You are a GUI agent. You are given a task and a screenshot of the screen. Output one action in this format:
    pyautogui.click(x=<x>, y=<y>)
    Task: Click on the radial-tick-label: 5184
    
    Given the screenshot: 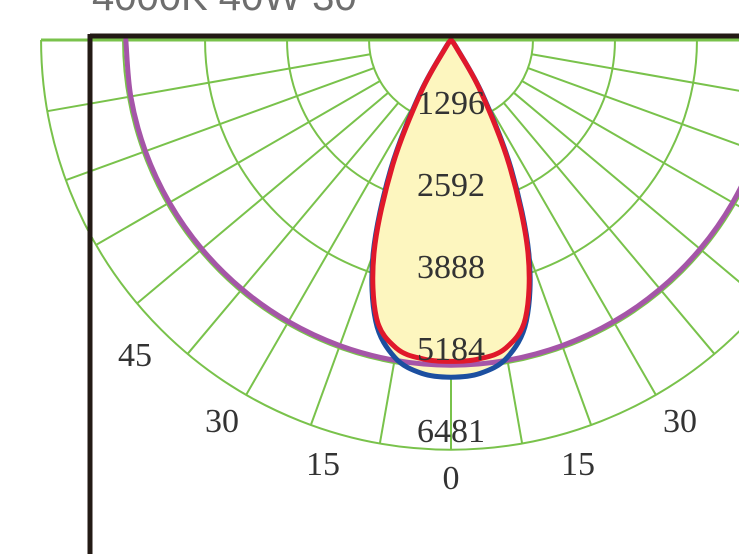 What is the action you would take?
    pyautogui.click(x=451, y=349)
    